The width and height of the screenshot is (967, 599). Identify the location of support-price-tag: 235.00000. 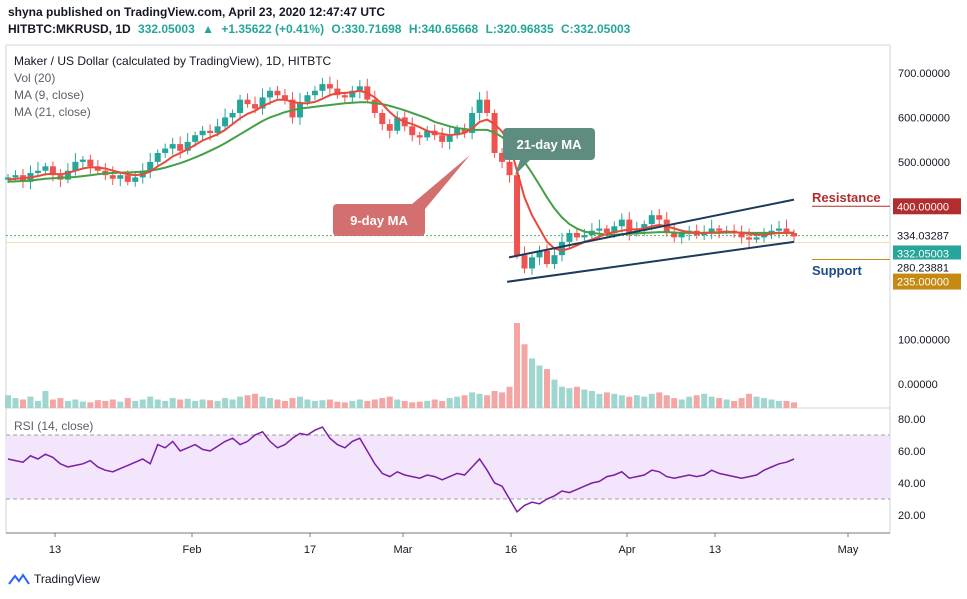
(923, 283).